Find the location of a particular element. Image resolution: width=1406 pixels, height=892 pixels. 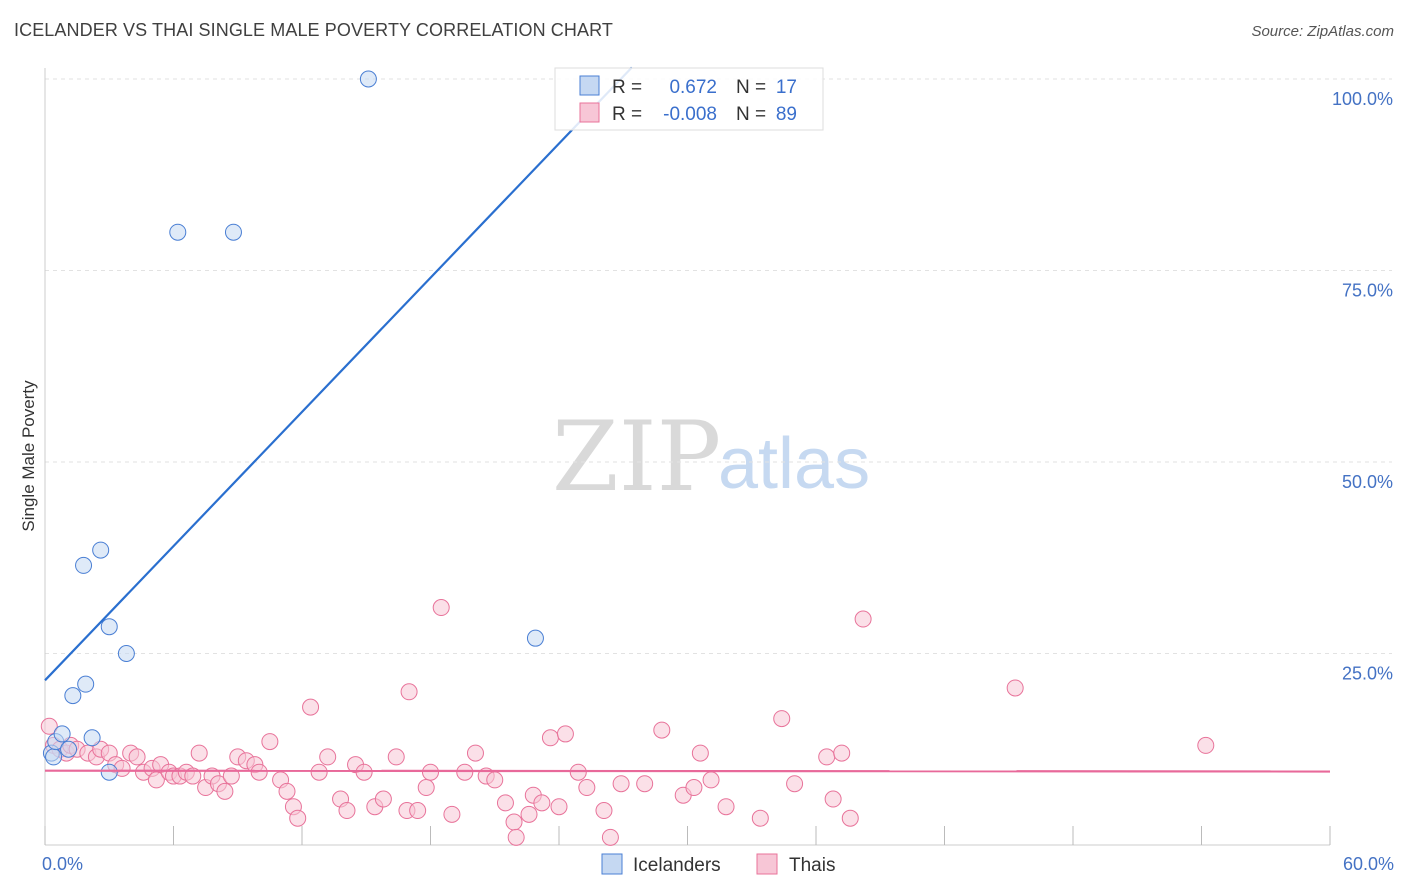

watermark-atlas: atlas is located at coordinates (794, 464).